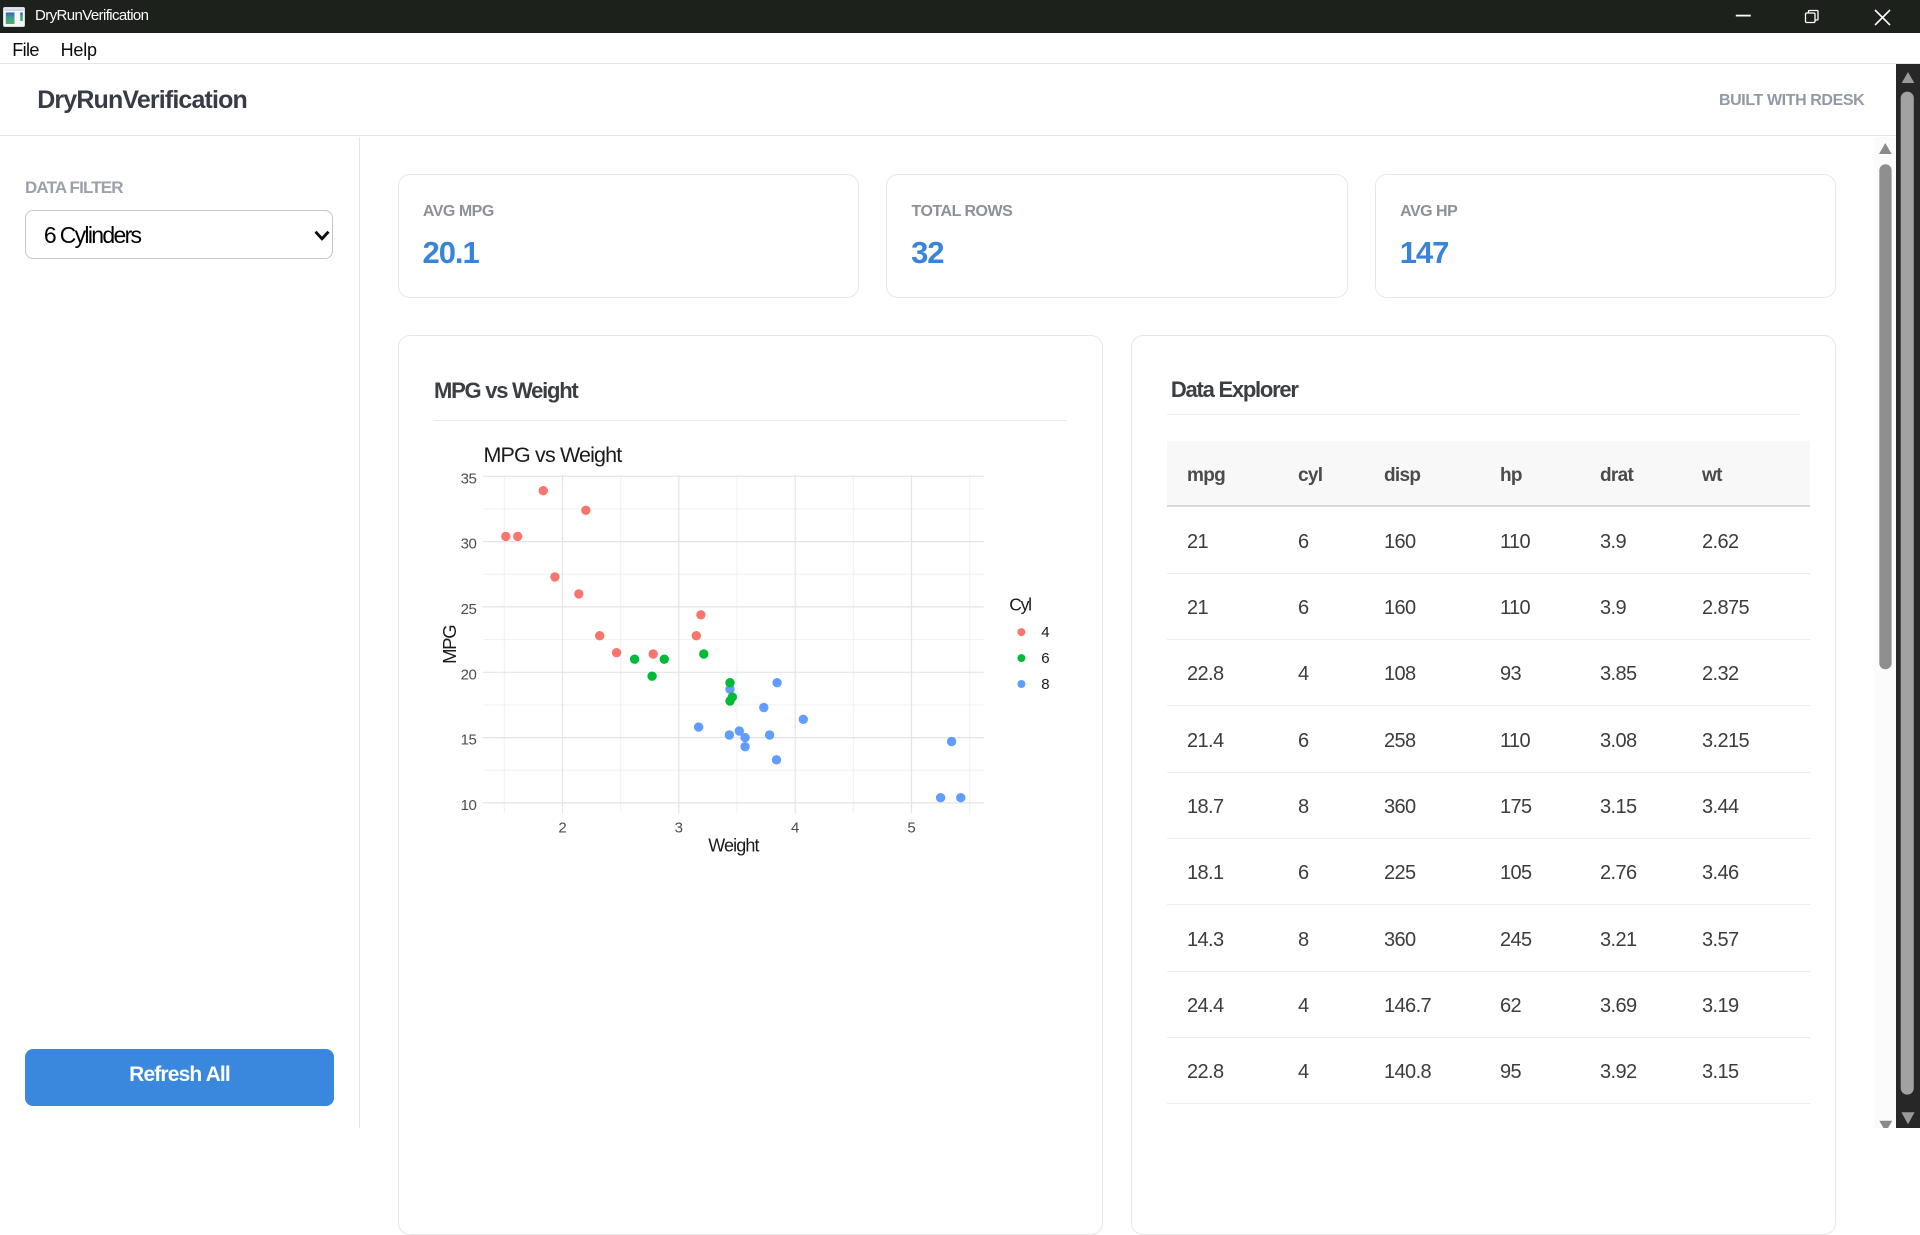 The height and width of the screenshot is (1235, 1920). I want to click on svg-text: 20, so click(468, 674).